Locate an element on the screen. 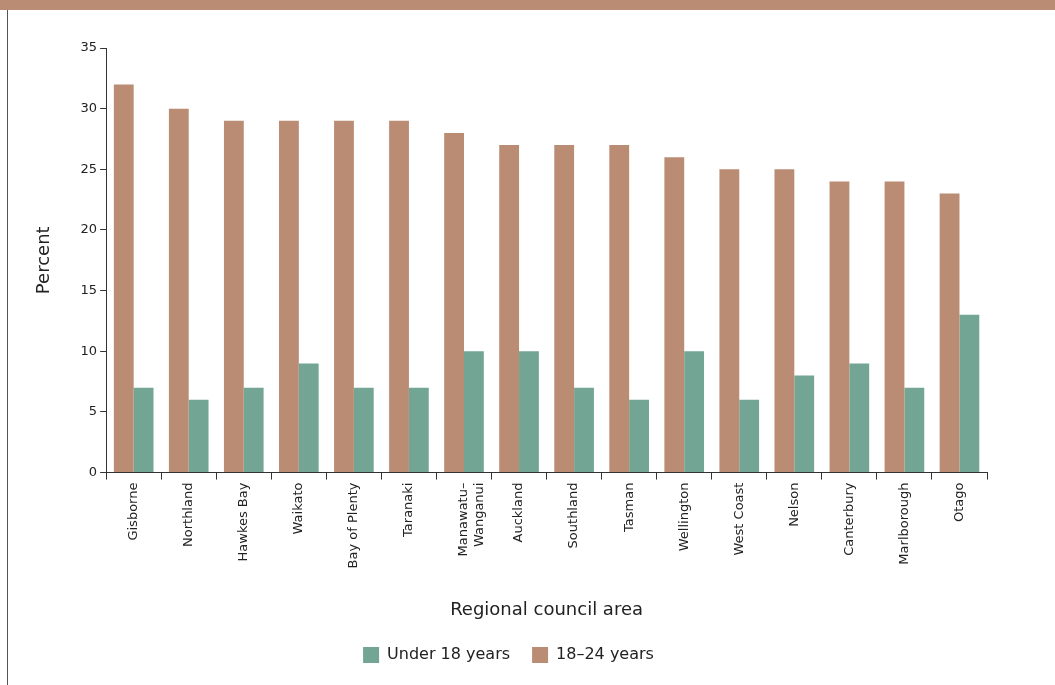 This screenshot has height=685, width=1055. x-tick-label: Wellington is located at coordinates (683, 517).